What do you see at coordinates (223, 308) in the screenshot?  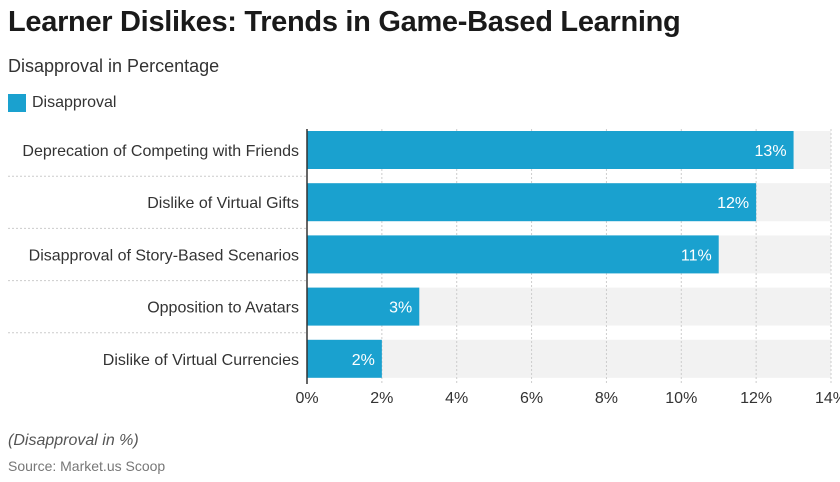 I see `category-label: Opposition to Avatars` at bounding box center [223, 308].